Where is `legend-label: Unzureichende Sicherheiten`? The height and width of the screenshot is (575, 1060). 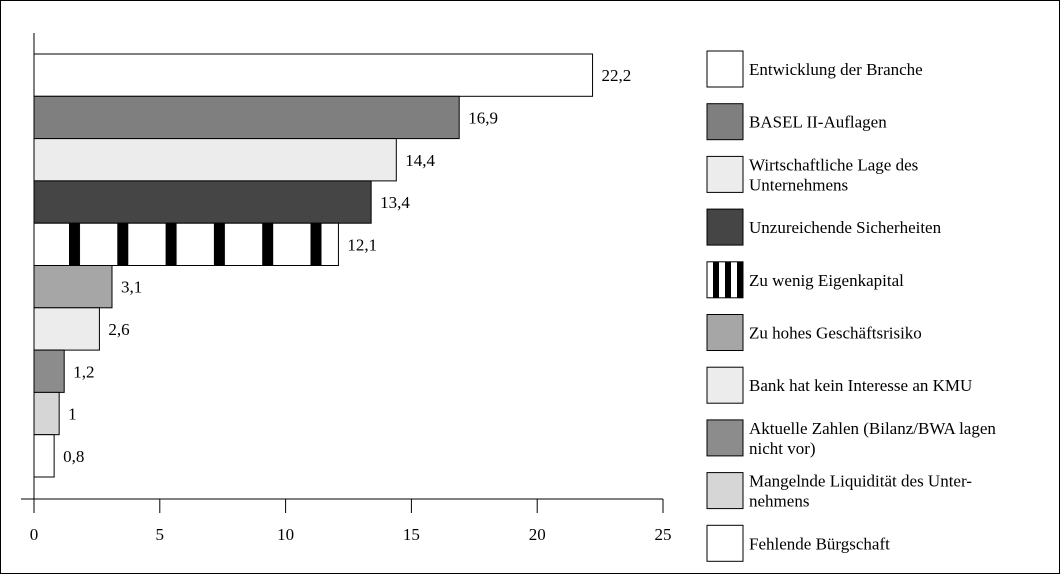 legend-label: Unzureichende Sicherheiten is located at coordinates (845, 227).